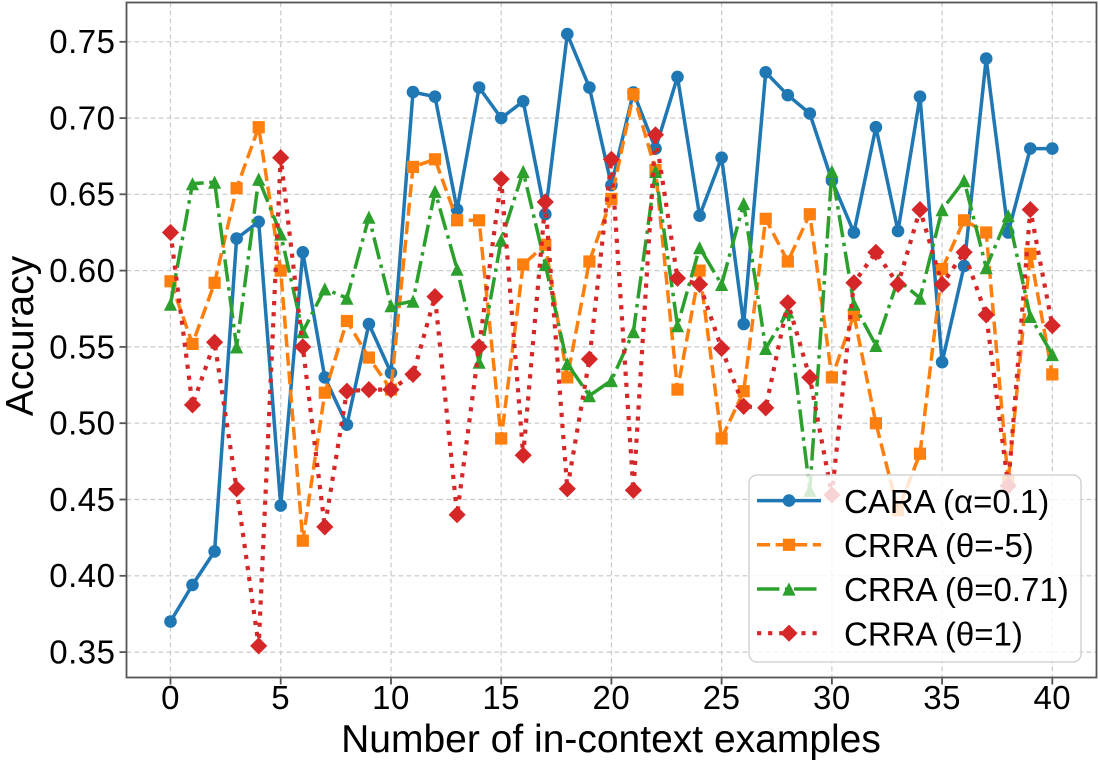 The width and height of the screenshot is (1100, 768). I want to click on svg-text: 25, so click(722, 697).